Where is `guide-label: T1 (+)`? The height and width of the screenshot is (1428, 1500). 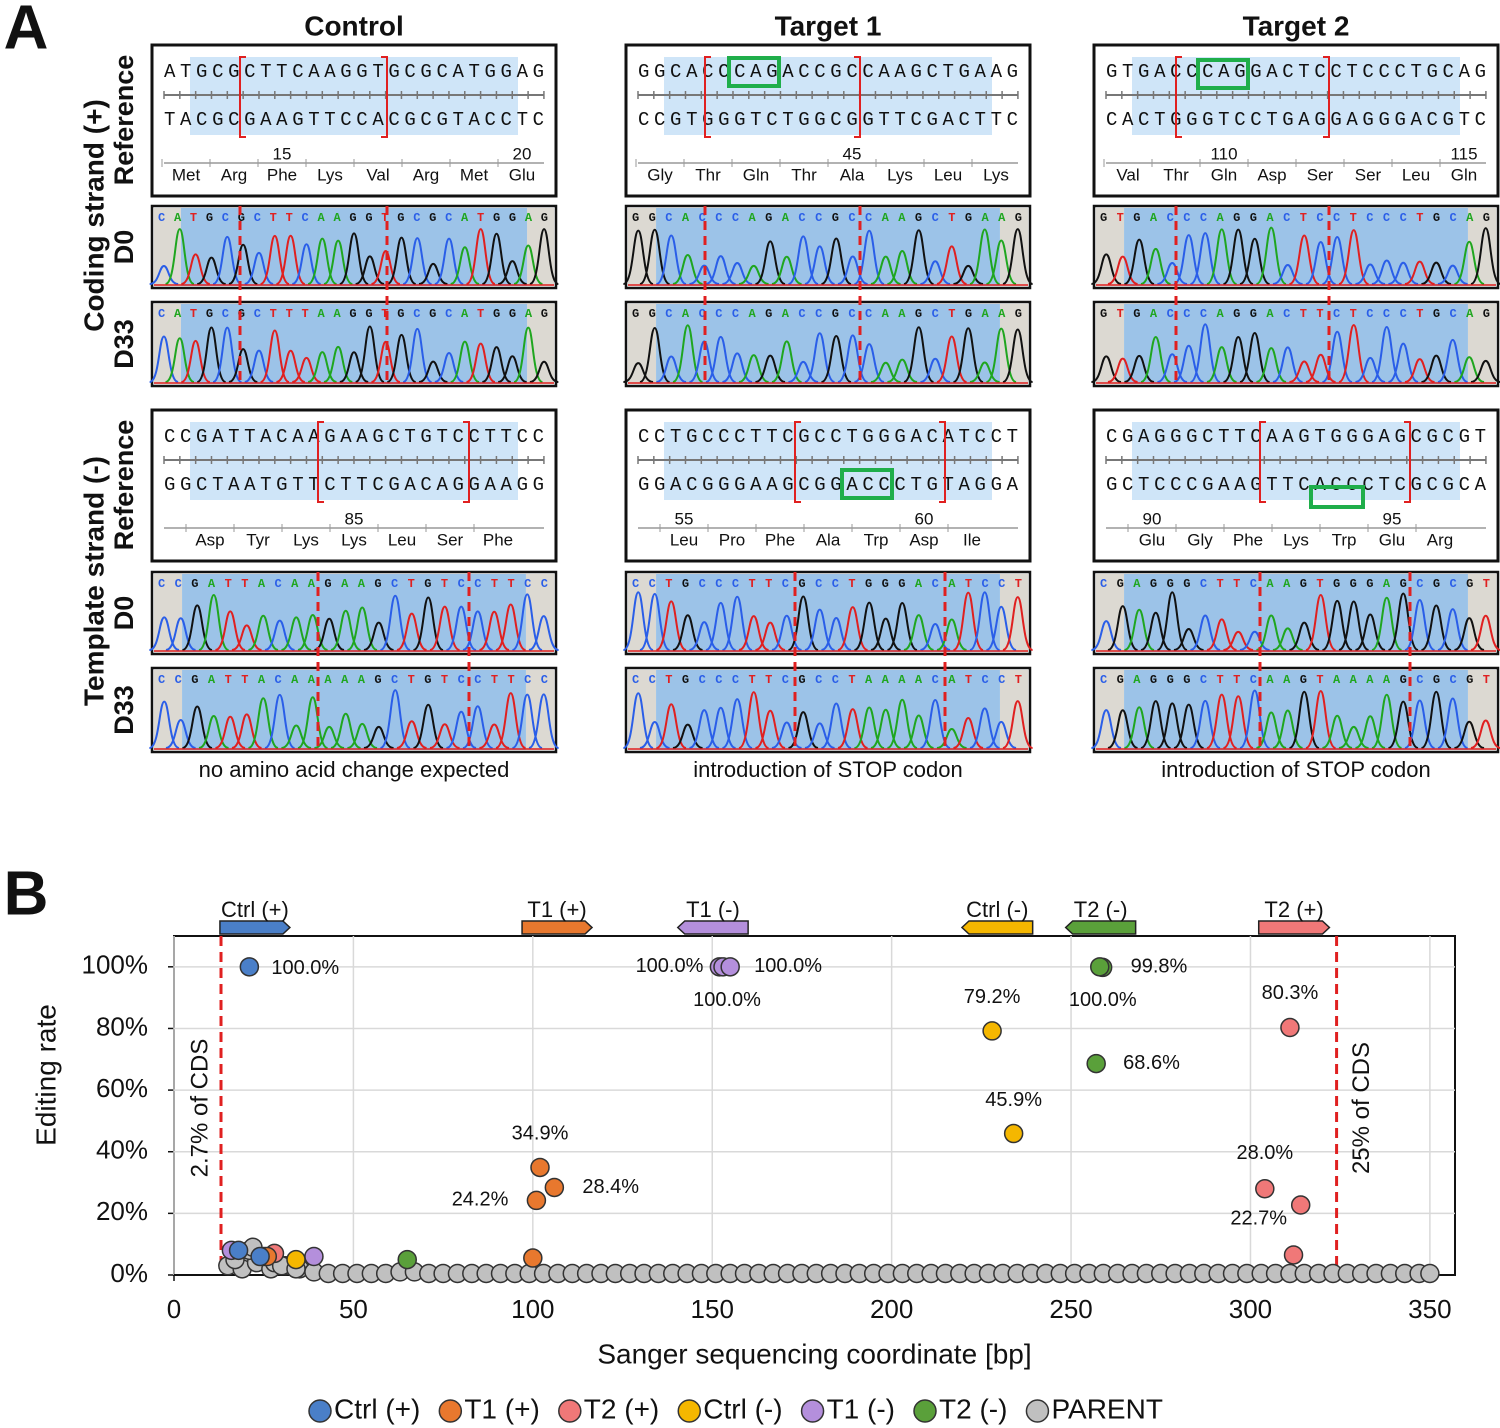
guide-label: T1 (+) is located at coordinates (556, 909).